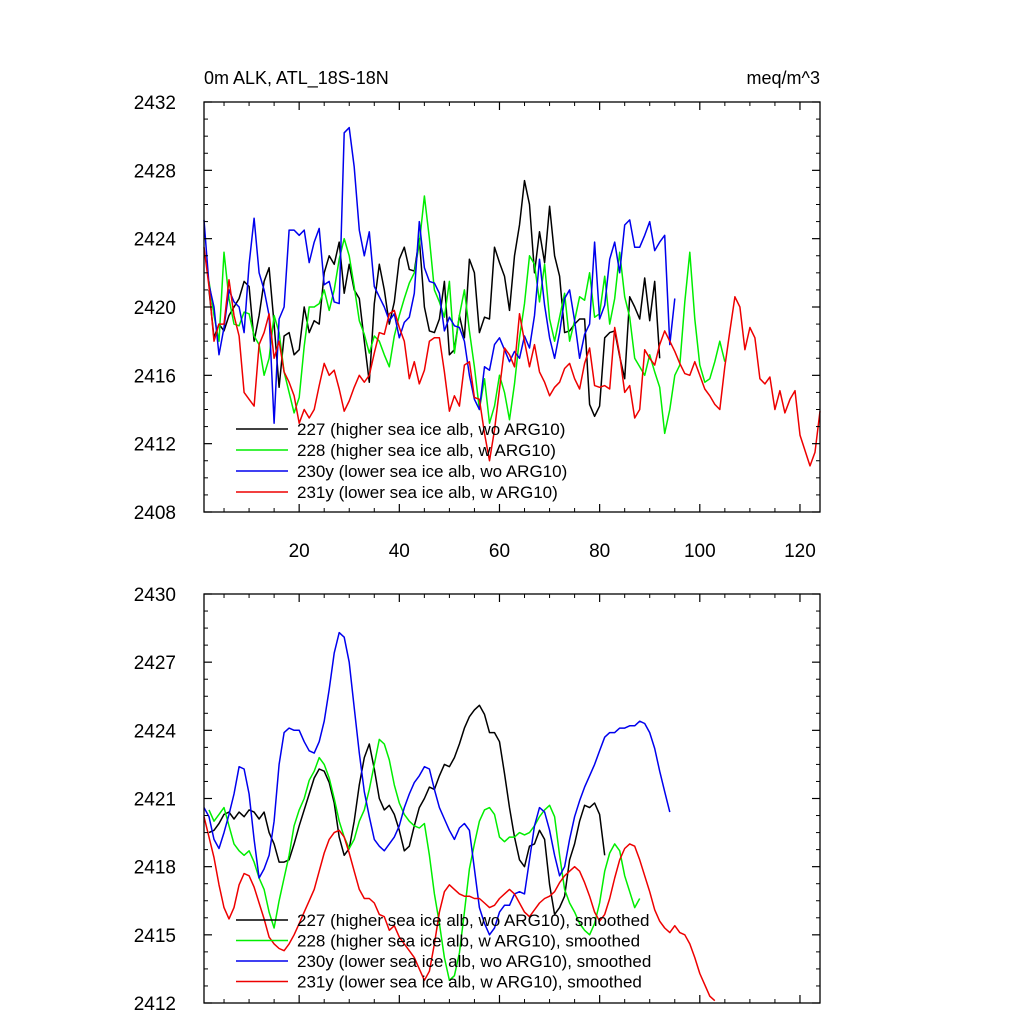 This screenshot has height=1024, width=1024. What do you see at coordinates (155, 731) in the screenshot?
I see `bottom-ytick-label: 2424` at bounding box center [155, 731].